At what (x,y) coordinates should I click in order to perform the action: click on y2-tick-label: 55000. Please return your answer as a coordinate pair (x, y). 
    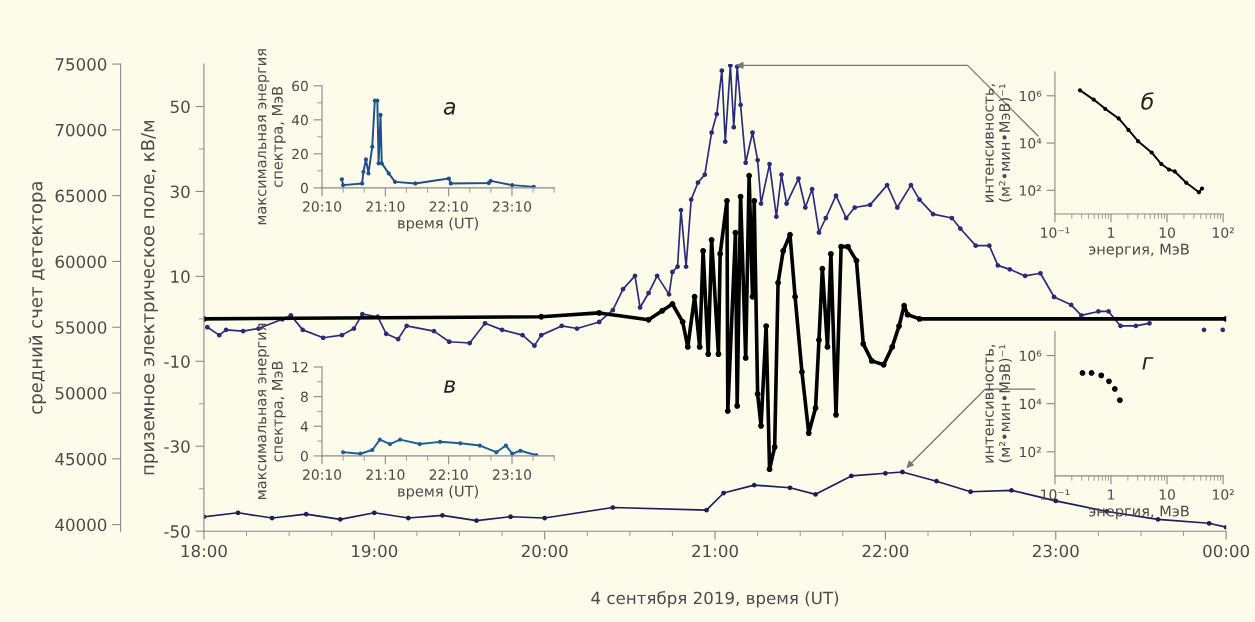
    Looking at the image, I should click on (81, 327).